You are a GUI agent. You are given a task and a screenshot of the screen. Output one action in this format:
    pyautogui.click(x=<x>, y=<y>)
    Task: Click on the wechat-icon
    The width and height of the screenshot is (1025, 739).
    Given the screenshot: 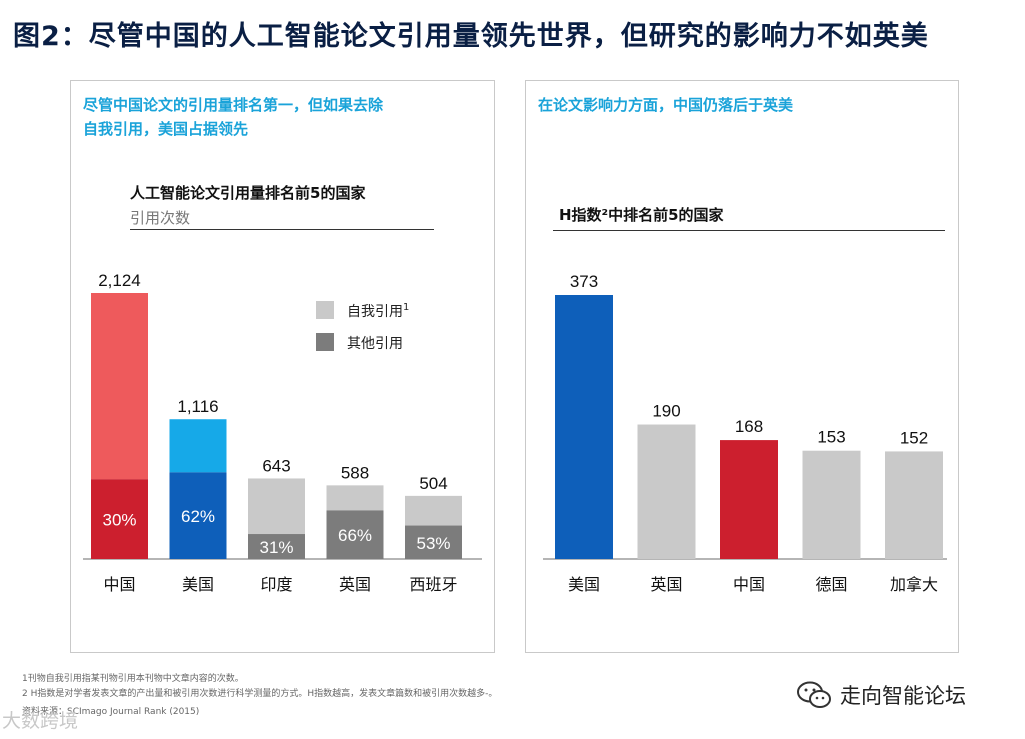 What is the action you would take?
    pyautogui.click(x=814, y=695)
    